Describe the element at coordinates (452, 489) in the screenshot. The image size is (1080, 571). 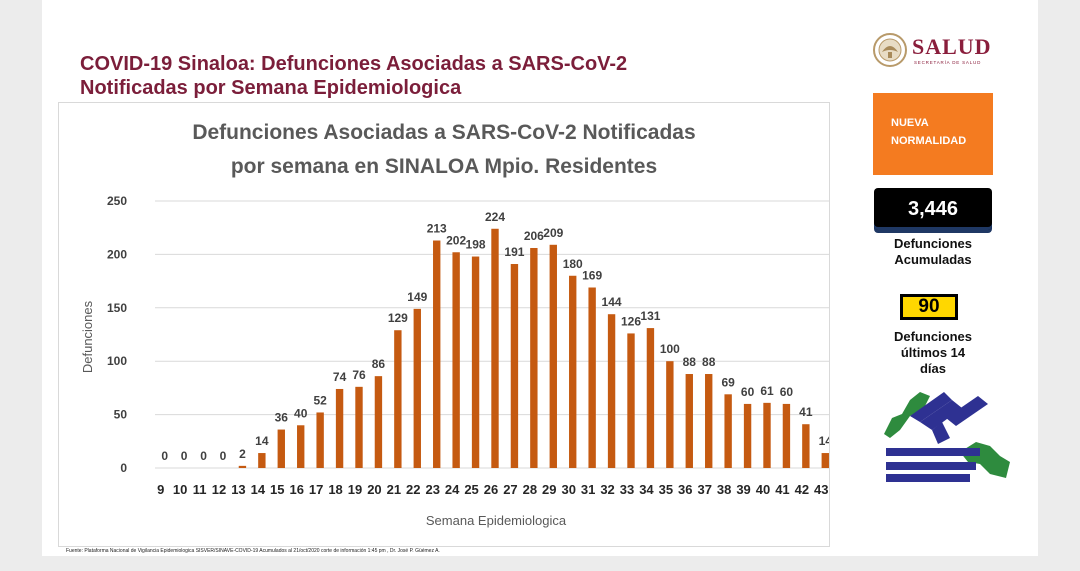
I see `x-tick-label: 24` at that location.